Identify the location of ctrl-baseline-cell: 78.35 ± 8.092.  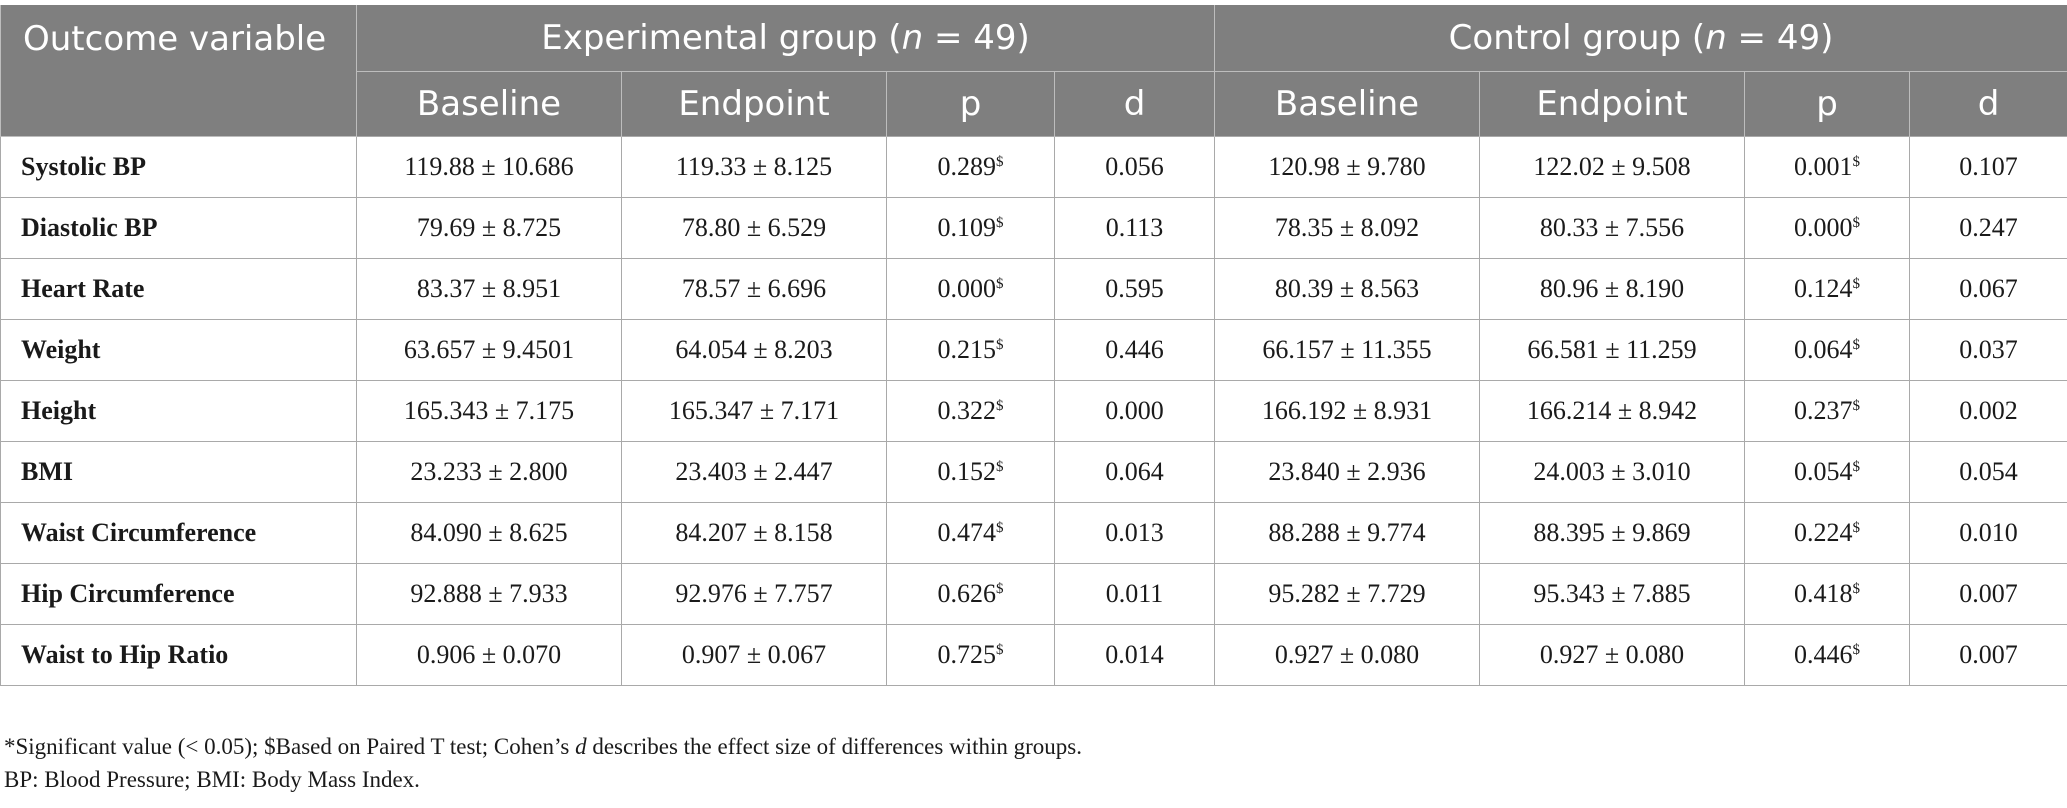
(1347, 228).